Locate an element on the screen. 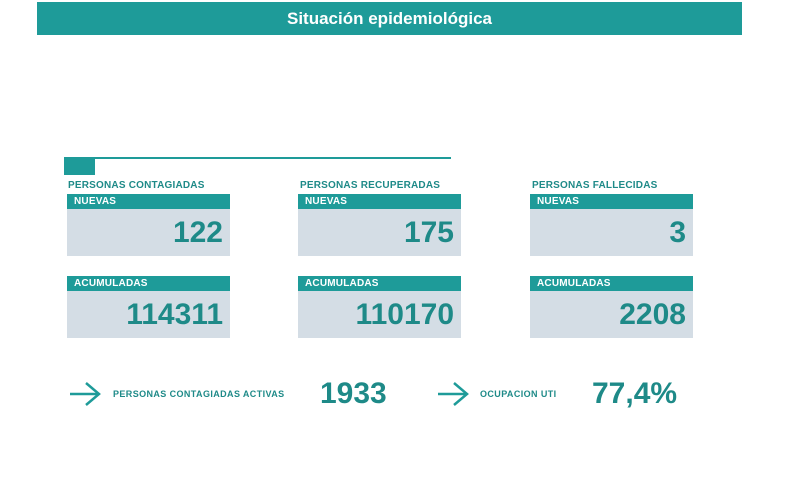  recuperadas-nuevas-card: NUEVAS 175 is located at coordinates (379, 225).